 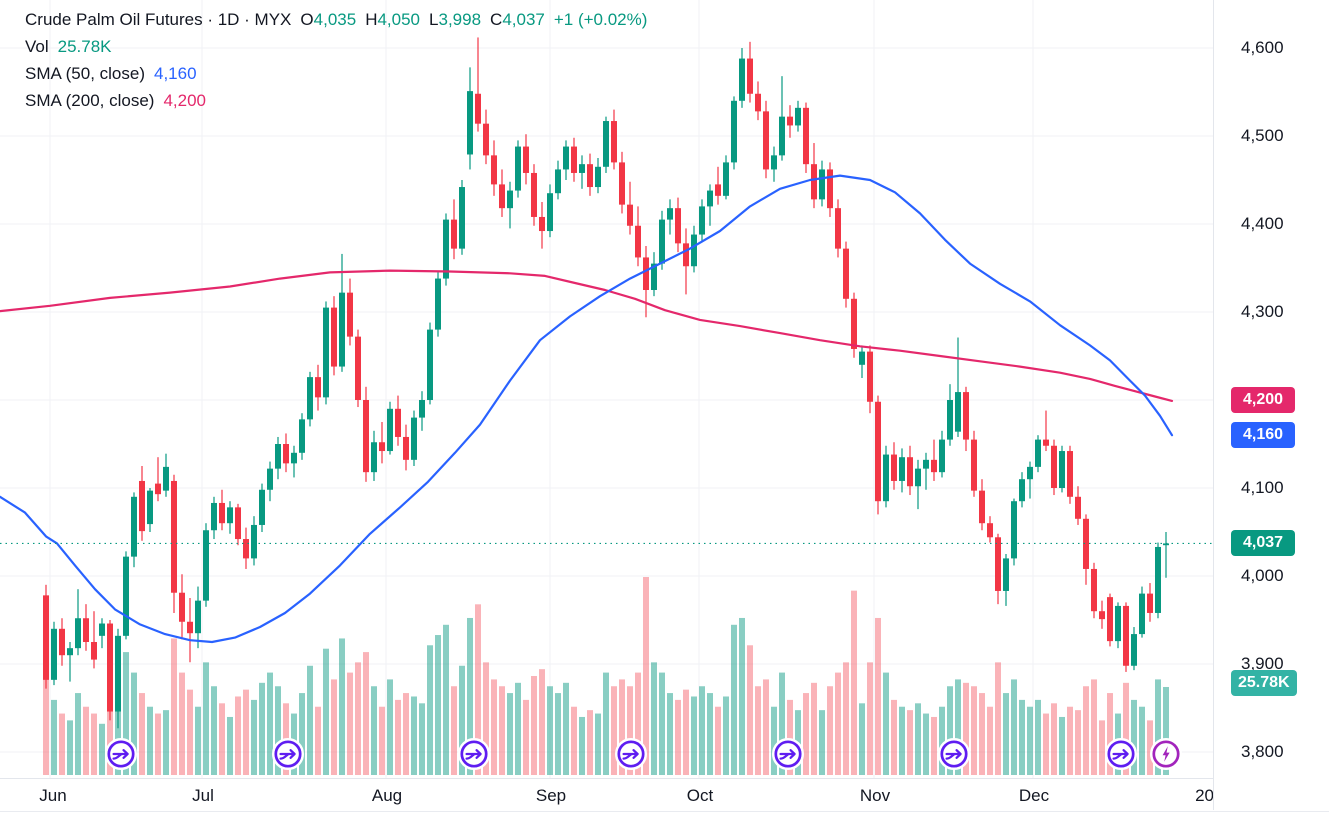 I want to click on price-tick-label: 4,400, so click(x=1262, y=223).